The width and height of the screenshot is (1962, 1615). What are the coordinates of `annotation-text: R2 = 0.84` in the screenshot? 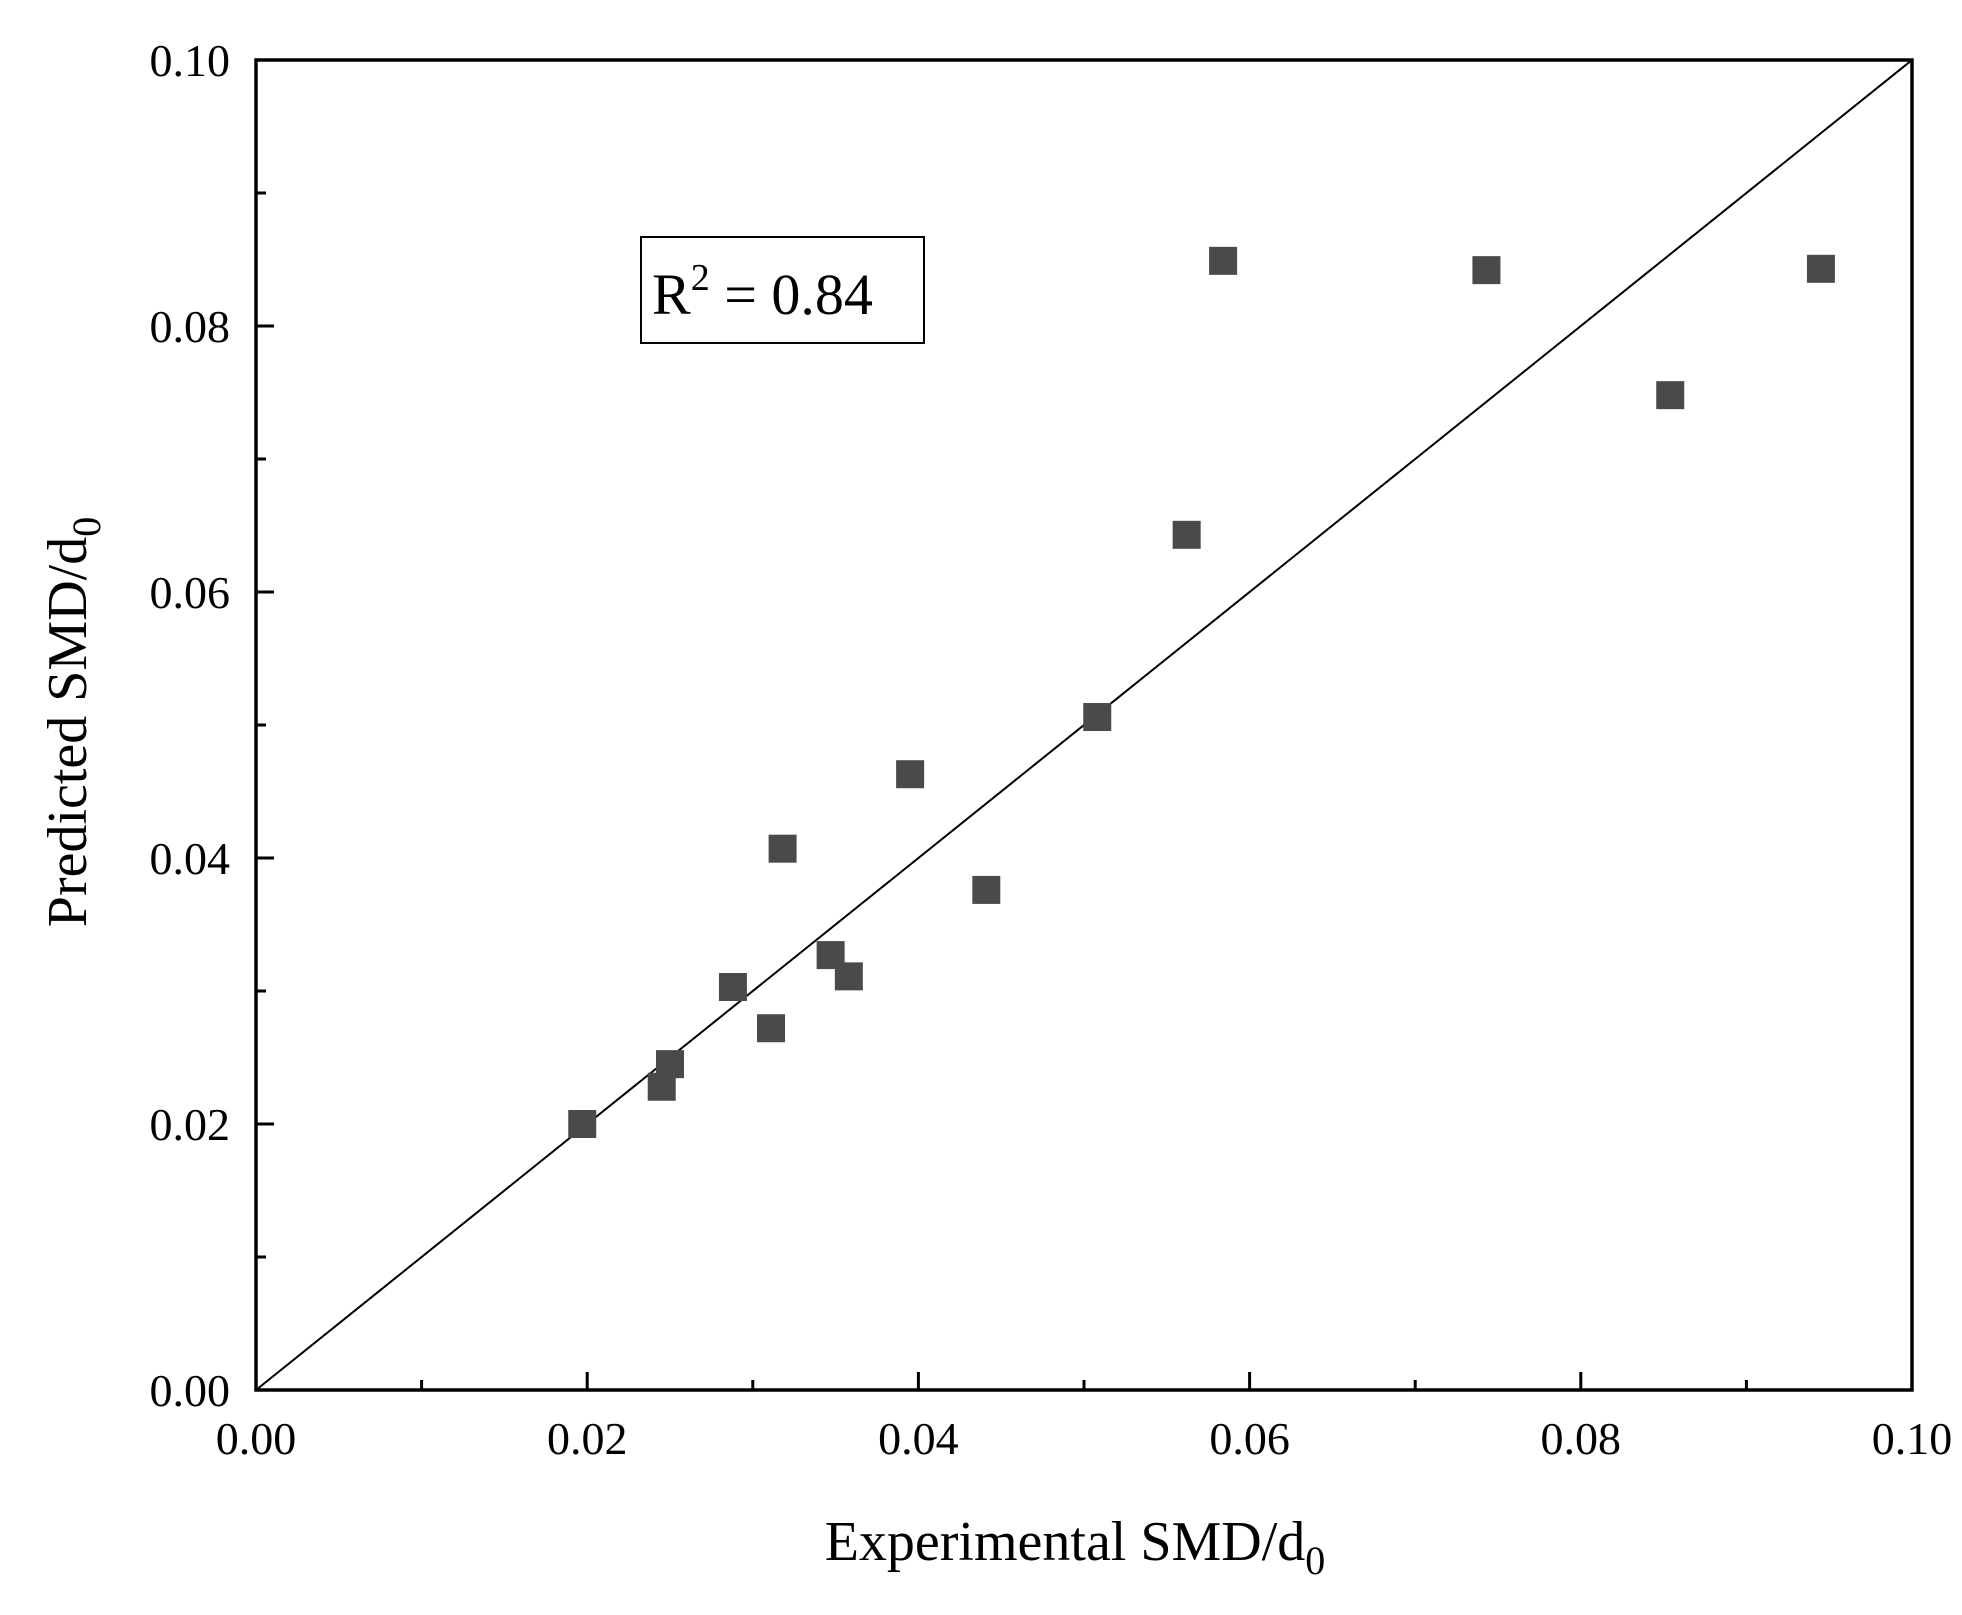 It's located at (762, 292).